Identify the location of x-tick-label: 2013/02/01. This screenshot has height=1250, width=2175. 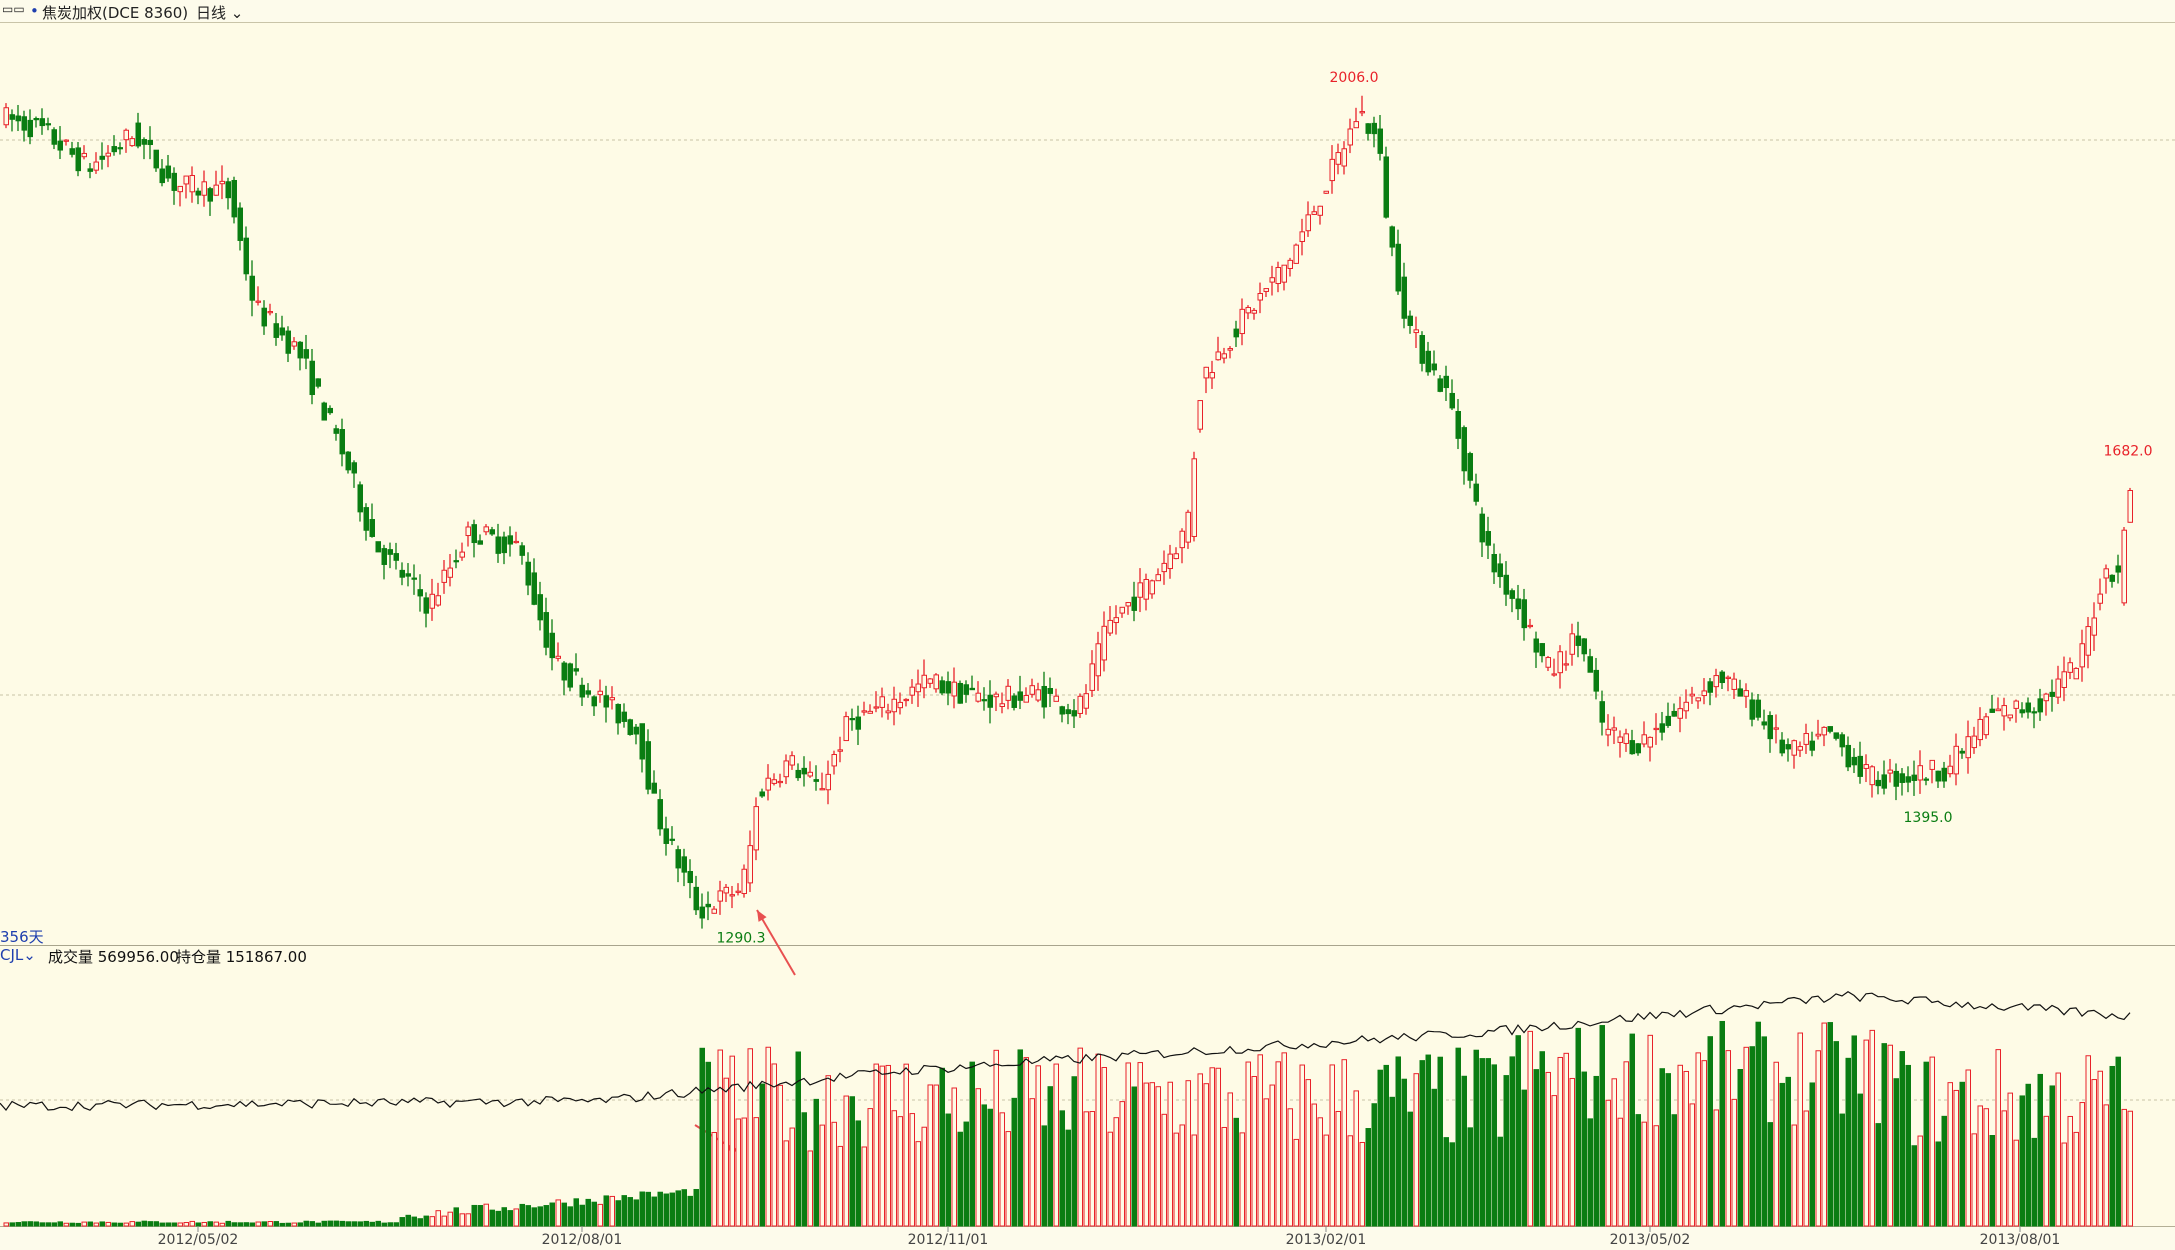
(1326, 1240).